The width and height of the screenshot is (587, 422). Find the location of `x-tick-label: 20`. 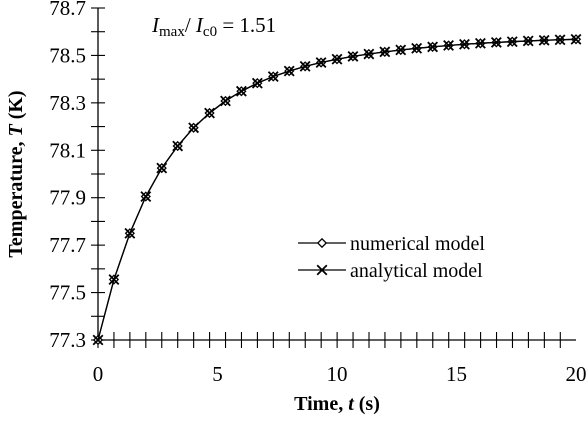

x-tick-label: 20 is located at coordinates (576, 374).